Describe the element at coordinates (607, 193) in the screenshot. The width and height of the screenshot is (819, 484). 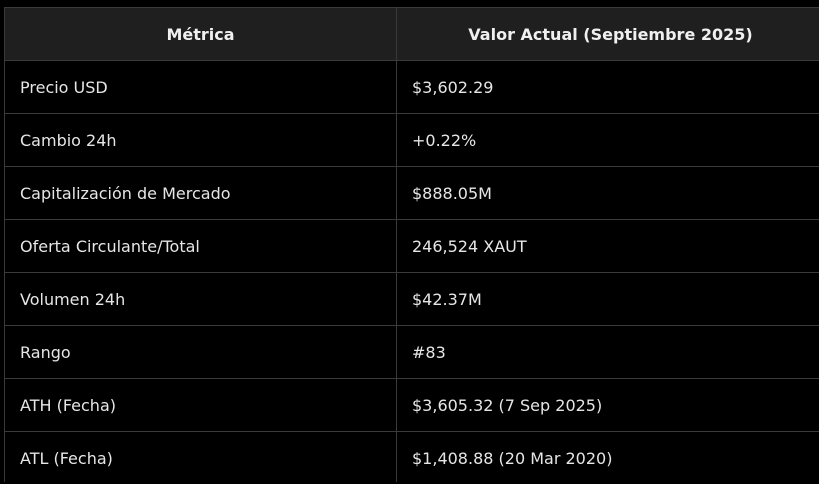
I see `value-cell: $888.05M` at that location.